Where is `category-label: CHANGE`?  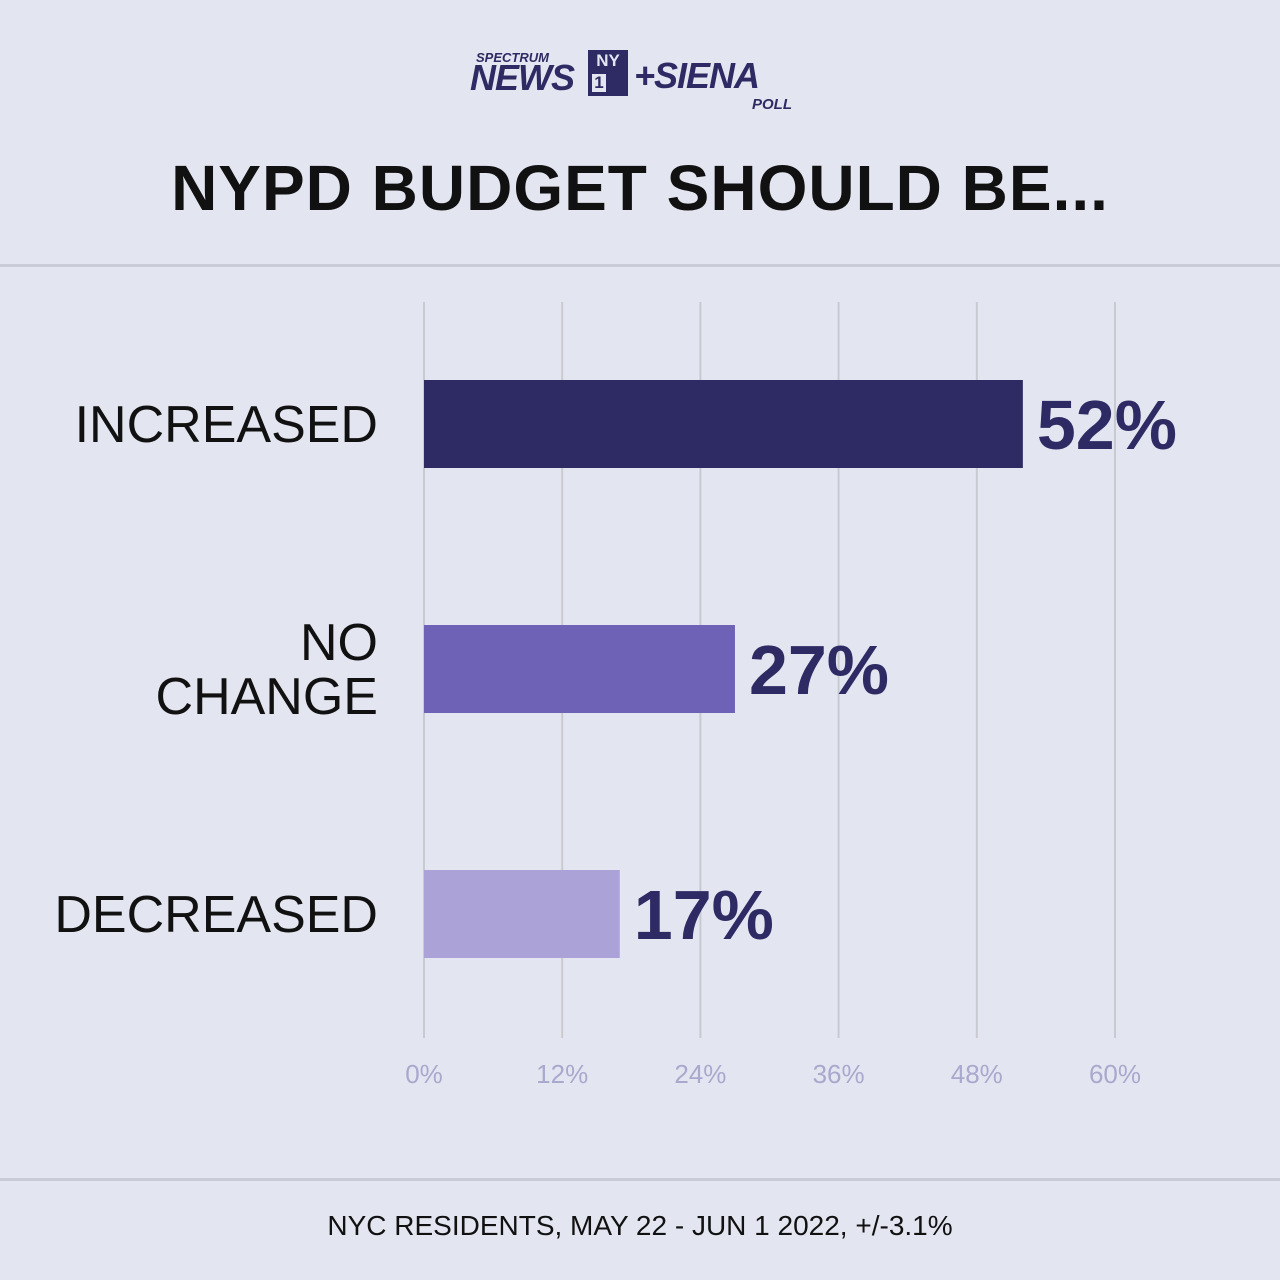
category-label: CHANGE is located at coordinates (267, 697).